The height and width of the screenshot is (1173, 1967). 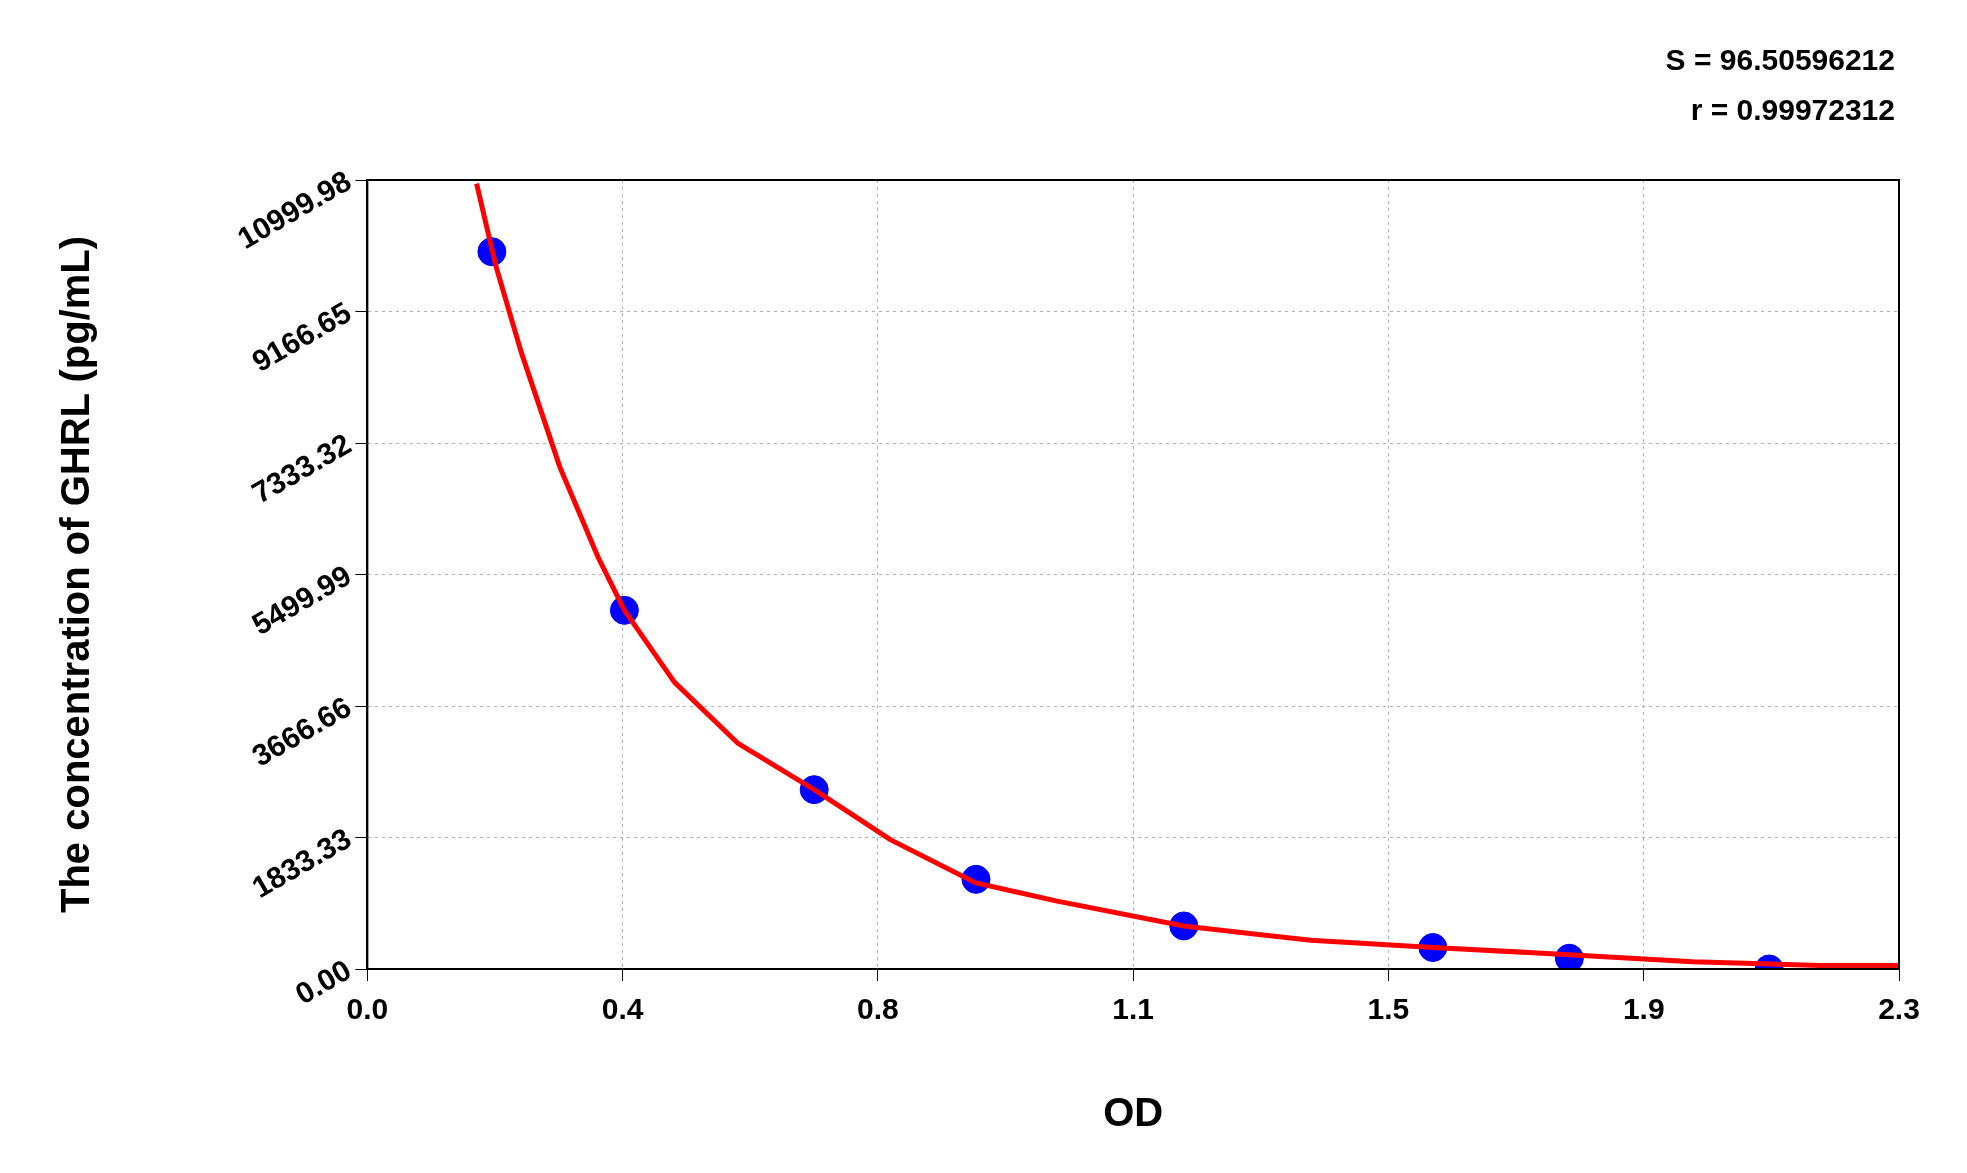 What do you see at coordinates (622, 1009) in the screenshot?
I see `x-tick-label: 0.4` at bounding box center [622, 1009].